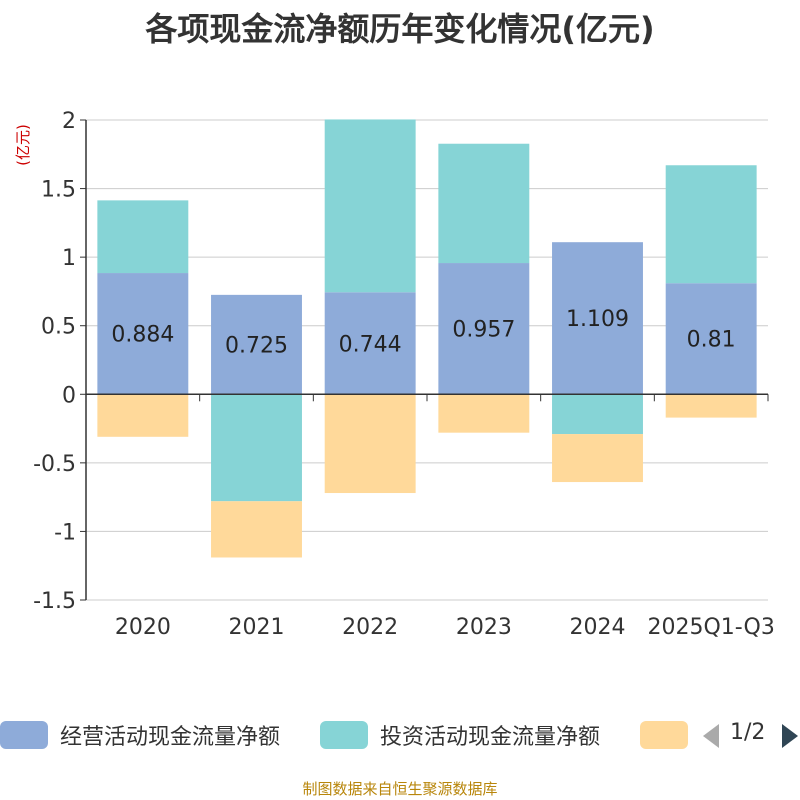  I want to click on bar-s0-2021, so click(256, 344).